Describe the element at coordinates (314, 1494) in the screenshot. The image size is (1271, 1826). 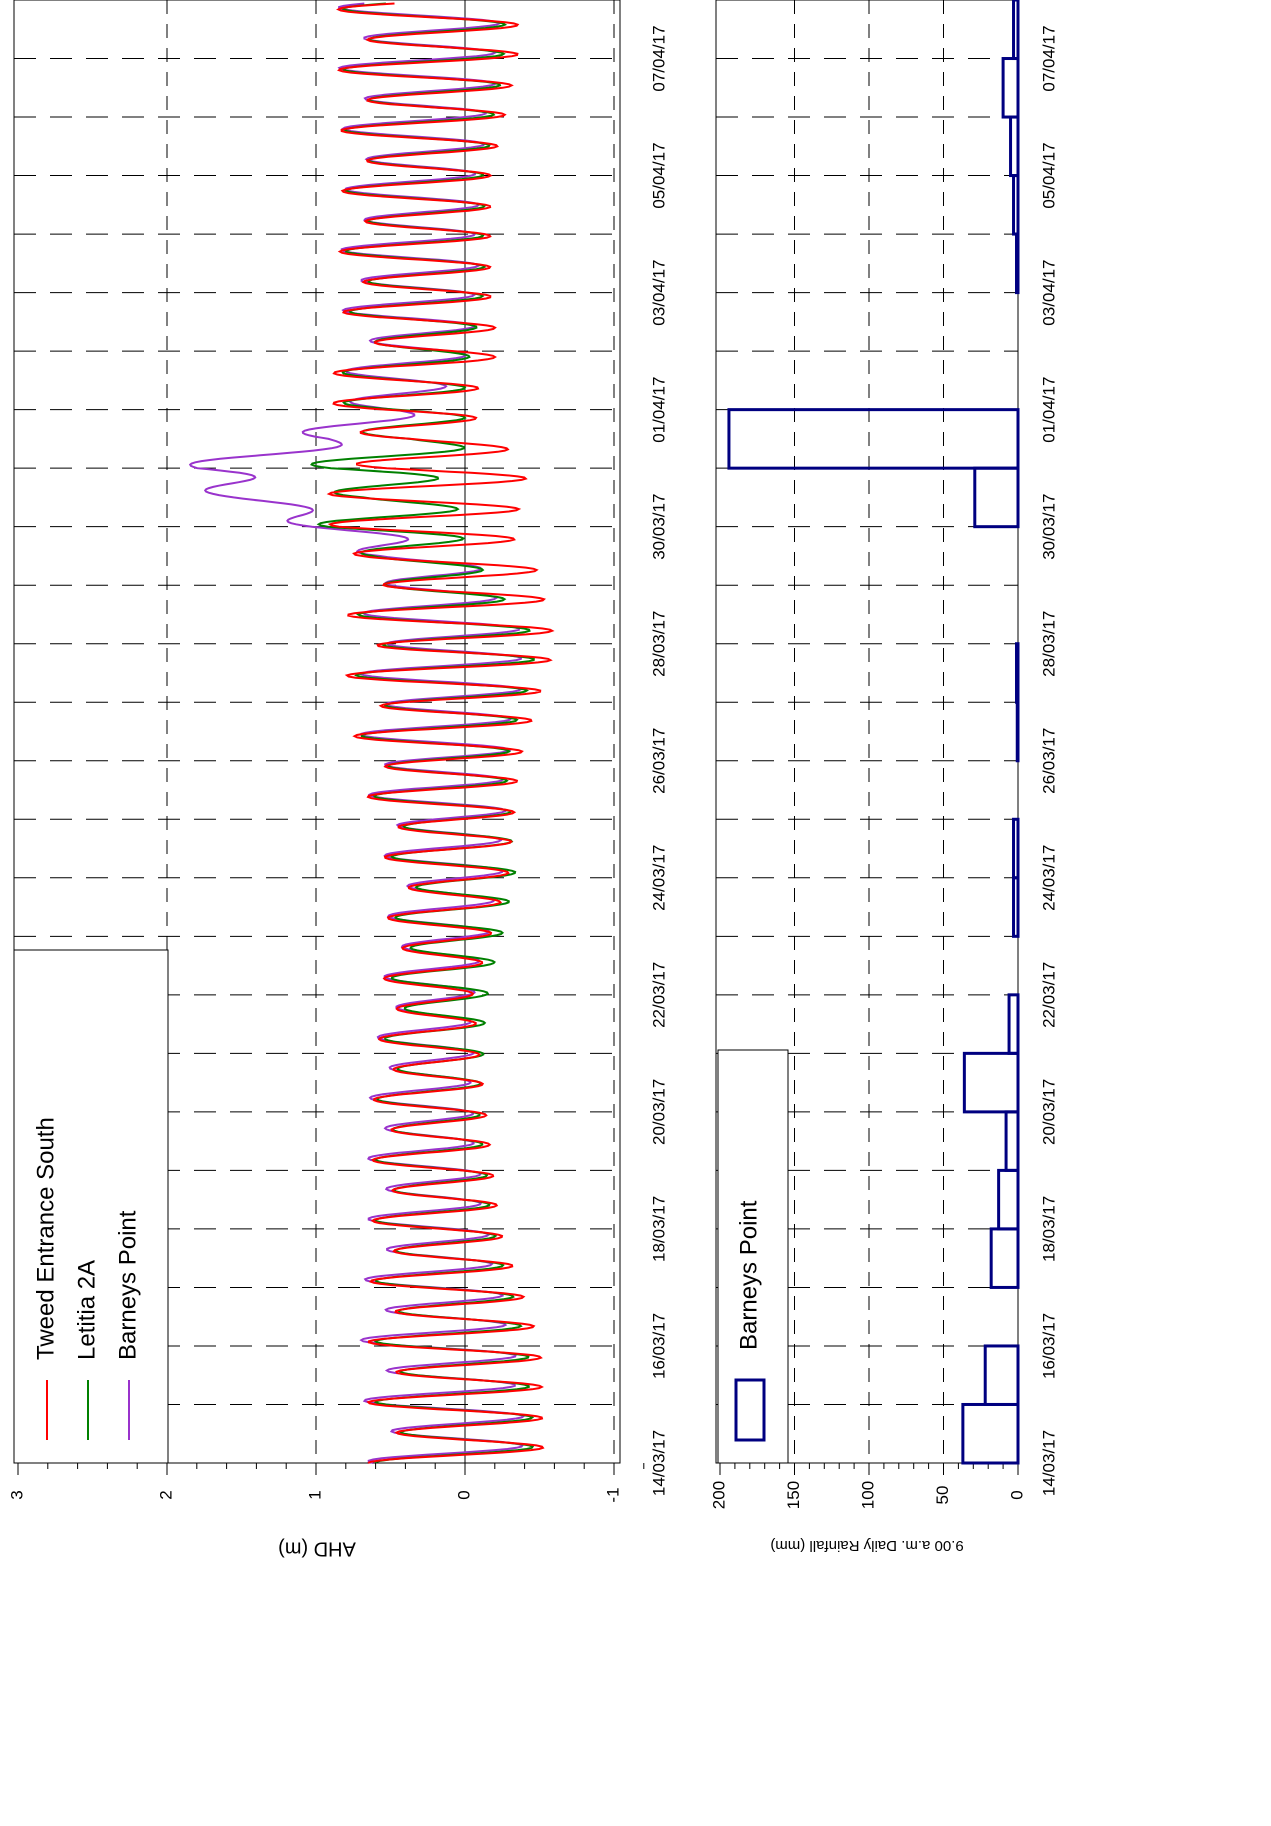
I see `value-tick-label: 1` at that location.